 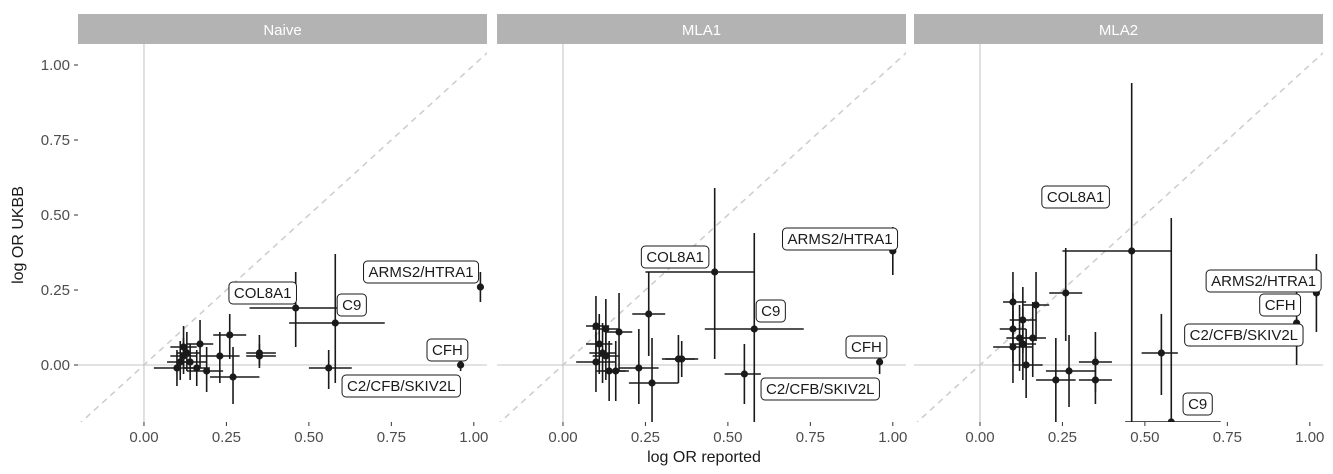 What do you see at coordinates (308, 437) in the screenshot?
I see `x-tick-label: 0.50` at bounding box center [308, 437].